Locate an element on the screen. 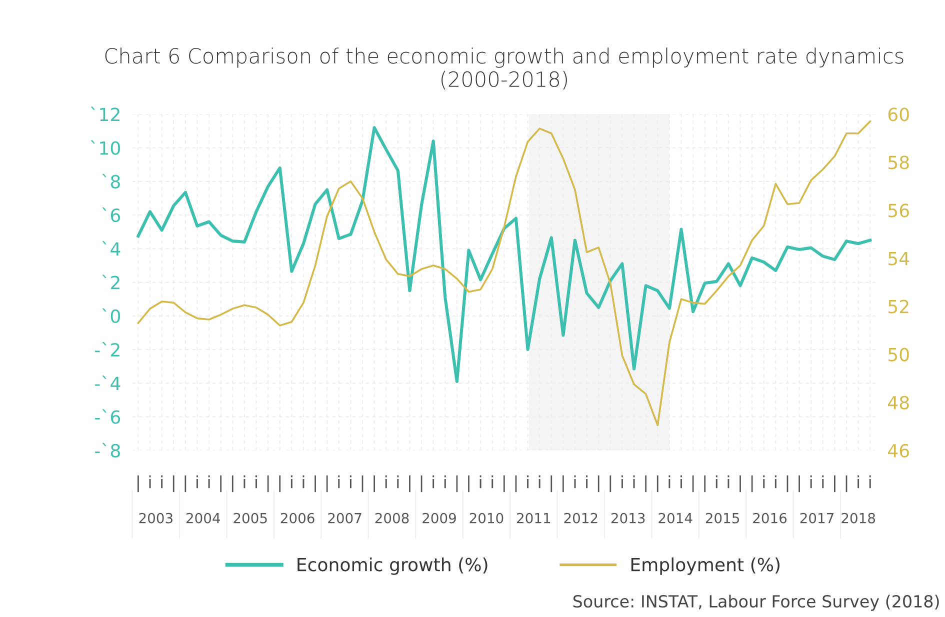 Image resolution: width=945 pixels, height=617 pixels. legend-label: Economic growth (%) is located at coordinates (393, 566).